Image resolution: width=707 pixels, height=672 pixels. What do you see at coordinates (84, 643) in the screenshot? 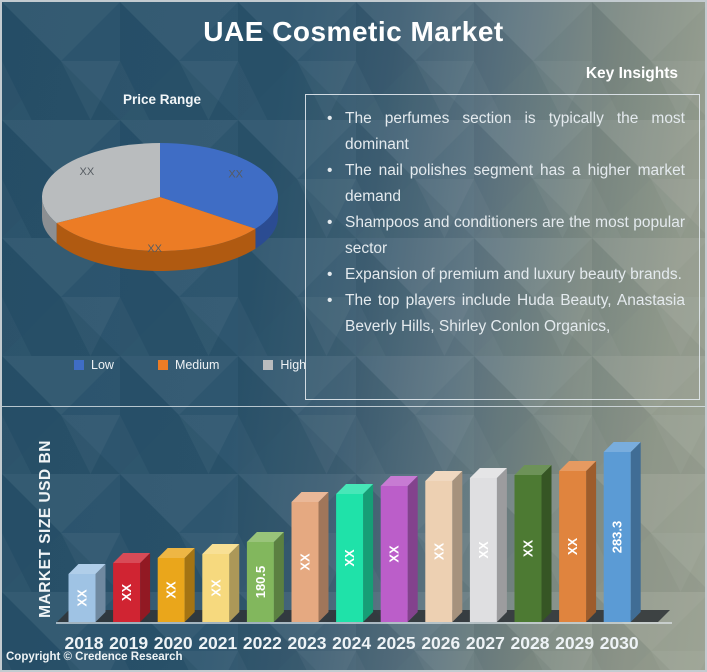
I see `year-axis-label: 2018` at bounding box center [84, 643].